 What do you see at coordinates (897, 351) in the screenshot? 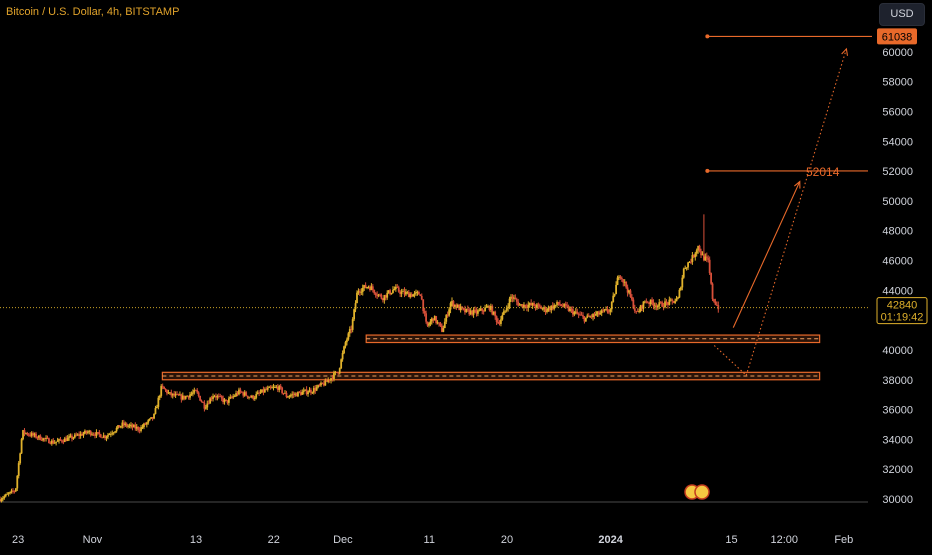
I see `y-tick-label: 40000` at bounding box center [897, 351].